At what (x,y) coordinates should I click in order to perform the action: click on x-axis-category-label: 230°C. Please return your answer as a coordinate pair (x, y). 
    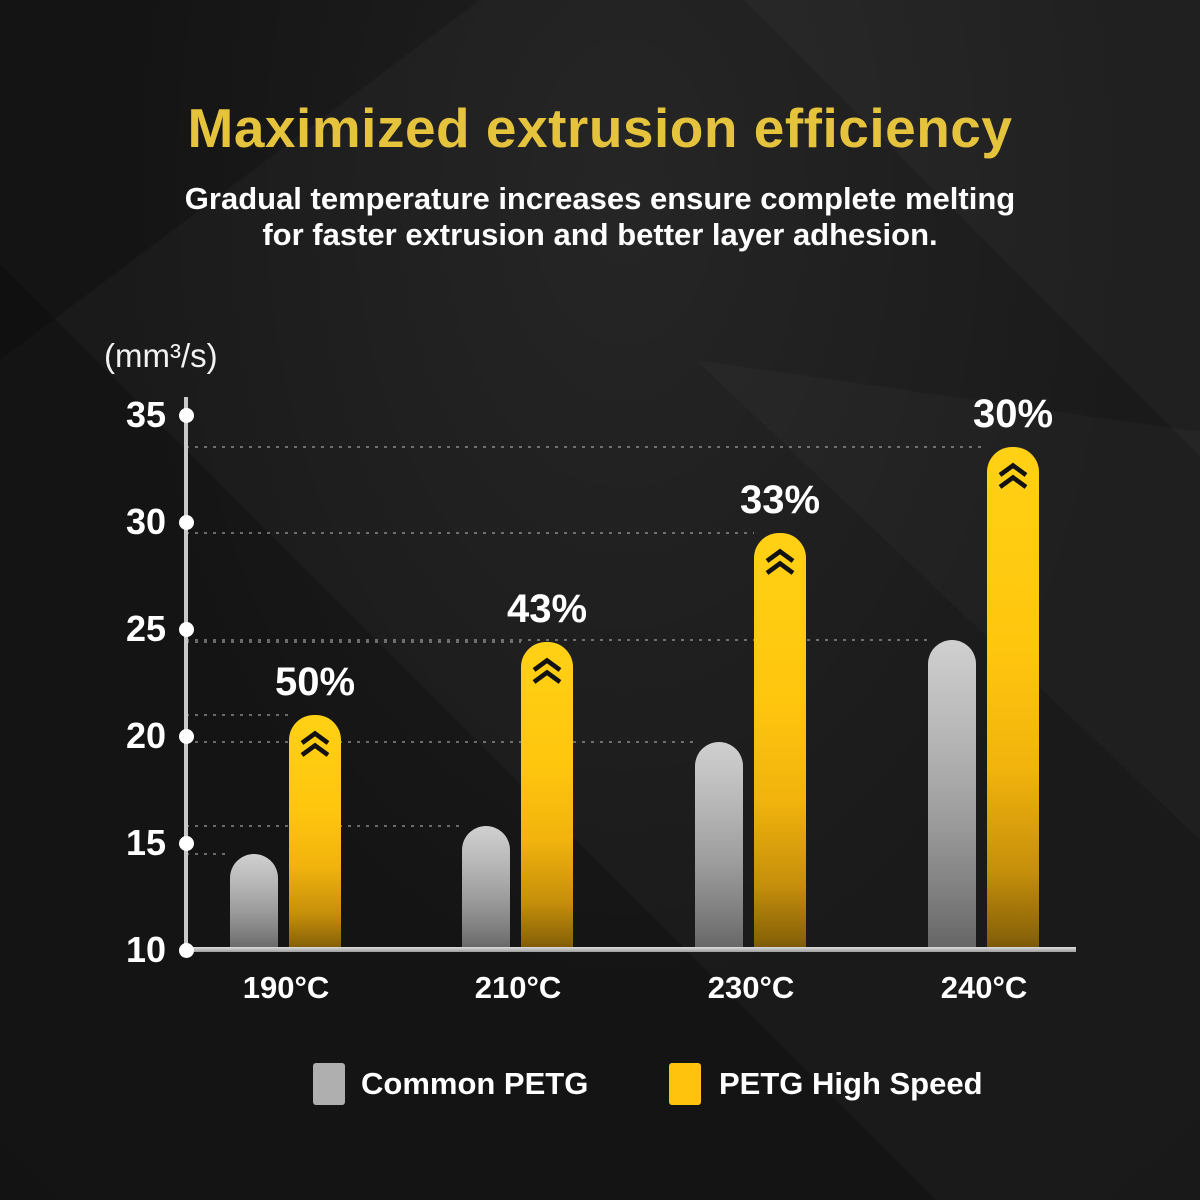
    Looking at the image, I should click on (751, 987).